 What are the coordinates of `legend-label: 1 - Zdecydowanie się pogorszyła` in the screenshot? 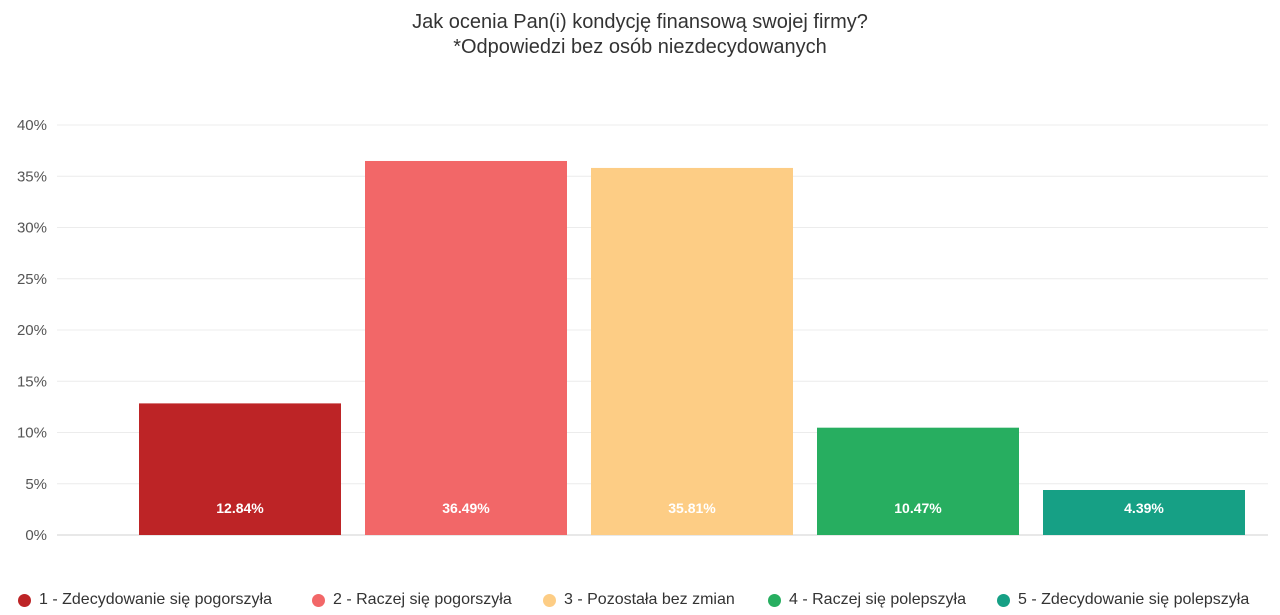 It's located at (156, 599).